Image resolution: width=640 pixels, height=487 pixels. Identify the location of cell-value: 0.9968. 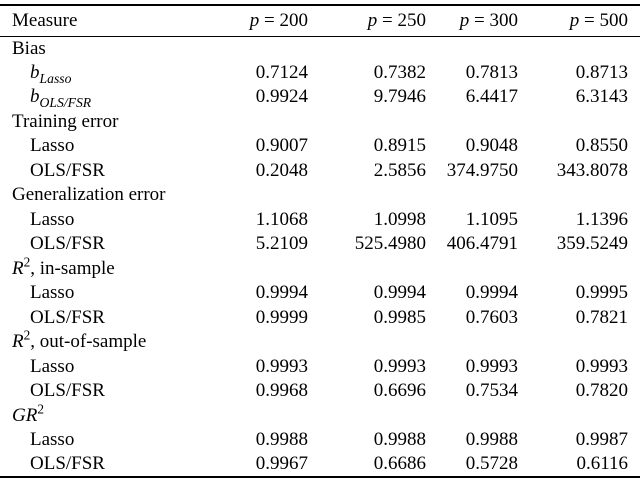
(281, 391).